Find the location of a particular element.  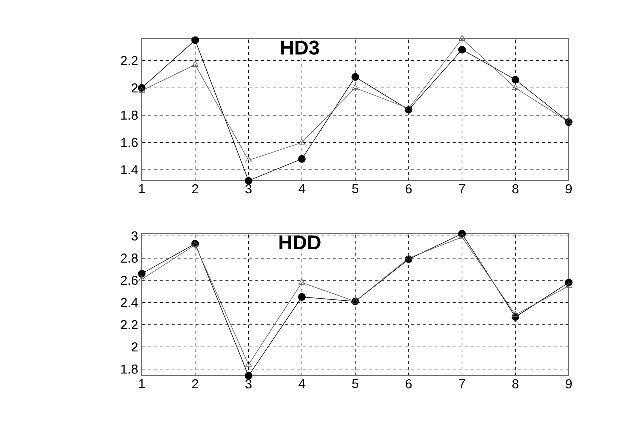

chart-title: HDD is located at coordinates (300, 243).